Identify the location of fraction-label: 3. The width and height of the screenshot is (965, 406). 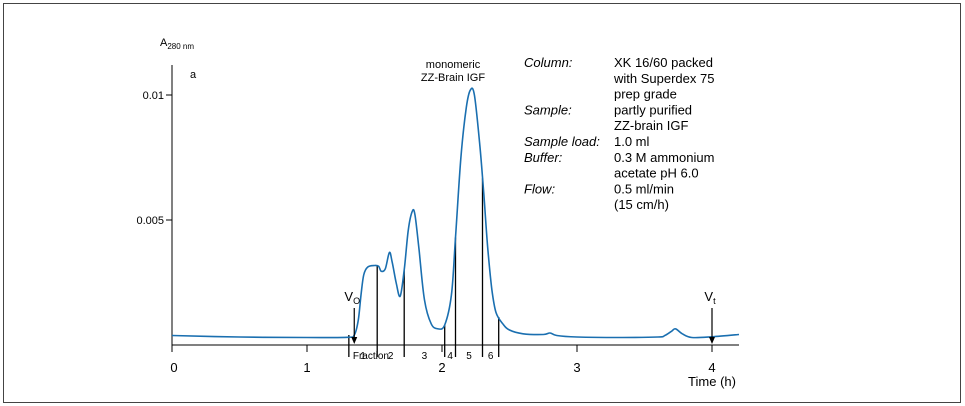
(425, 356).